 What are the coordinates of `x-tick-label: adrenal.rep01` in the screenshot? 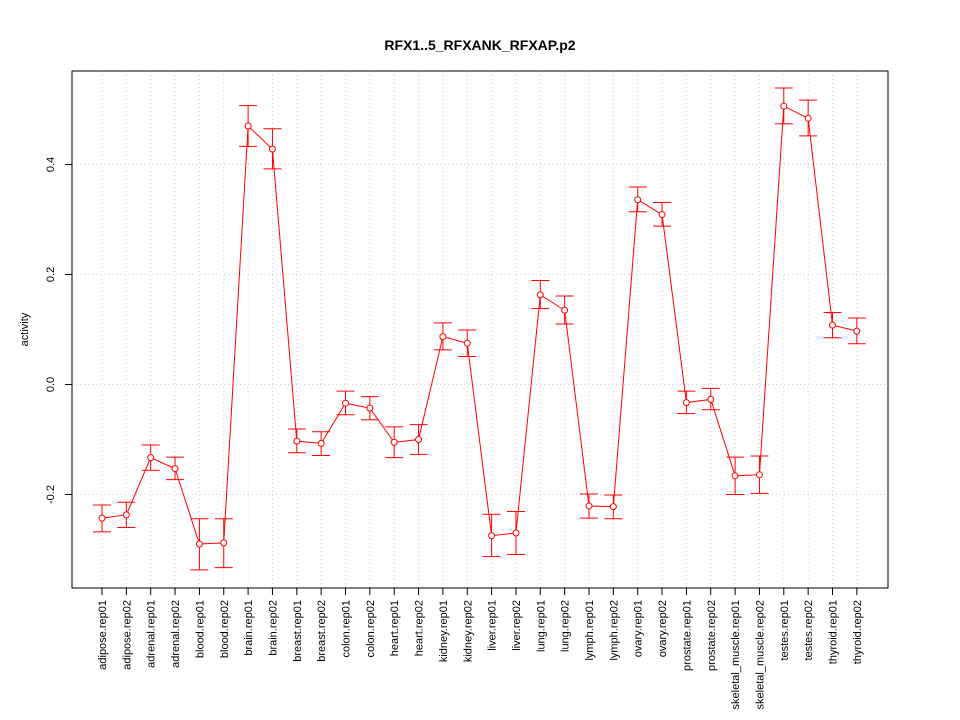 It's located at (152, 634).